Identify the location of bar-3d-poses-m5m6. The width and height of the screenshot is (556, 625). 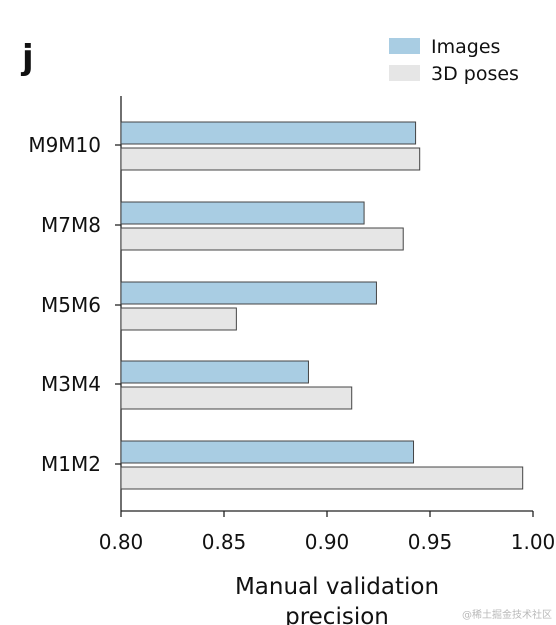
(178, 319).